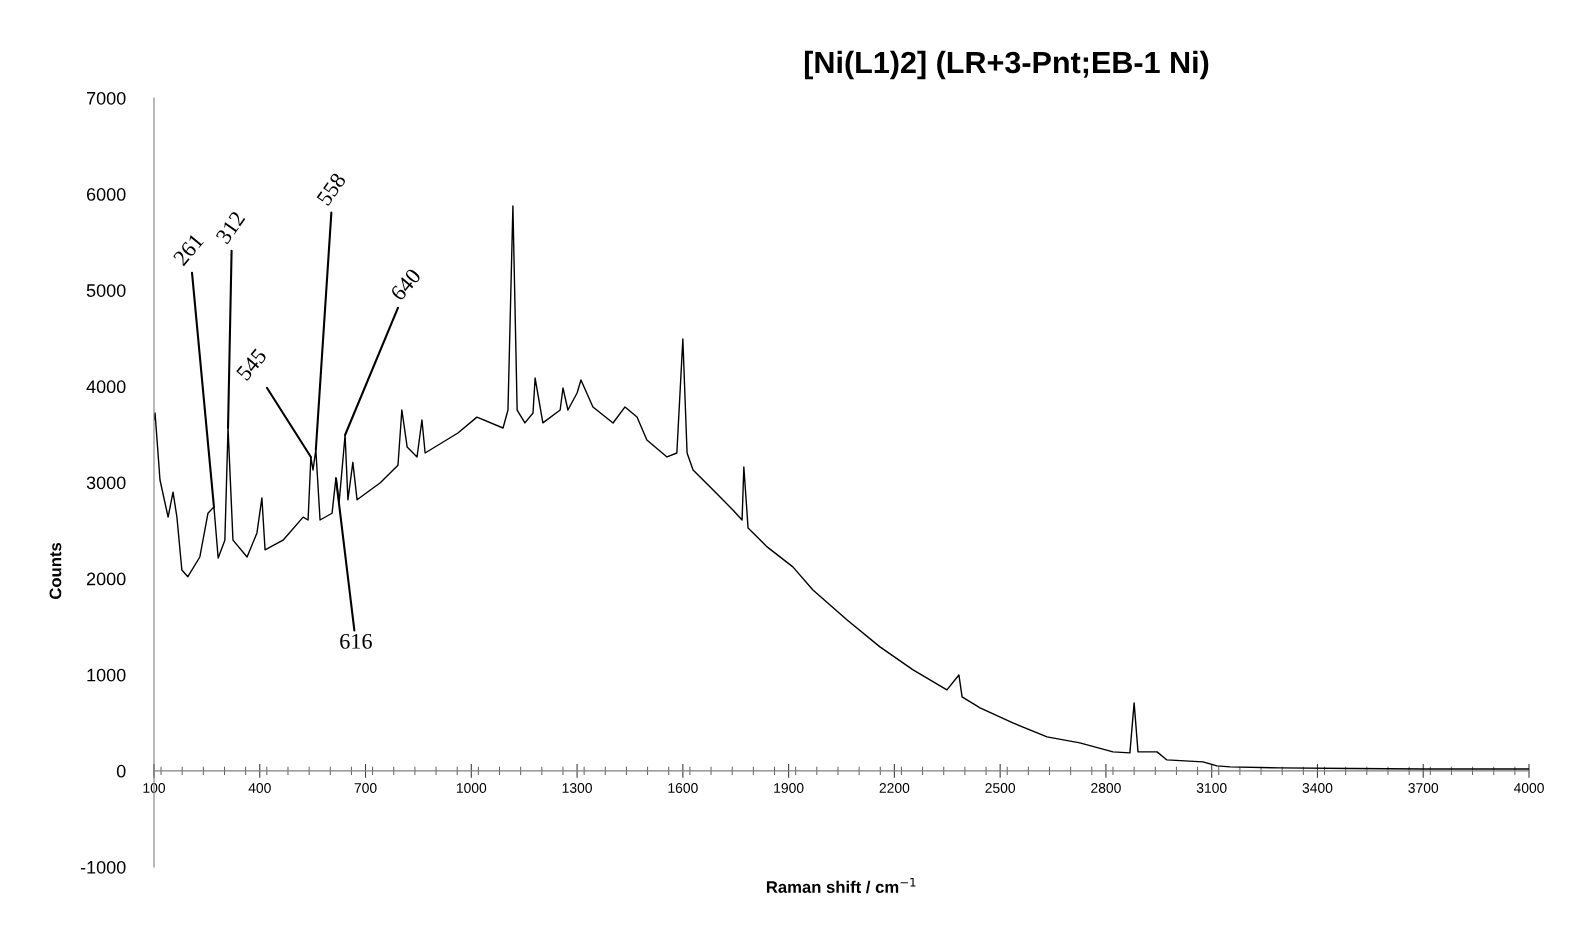 This screenshot has width=1573, height=926. Describe the element at coordinates (405, 284) in the screenshot. I see `annotation: 640` at that location.